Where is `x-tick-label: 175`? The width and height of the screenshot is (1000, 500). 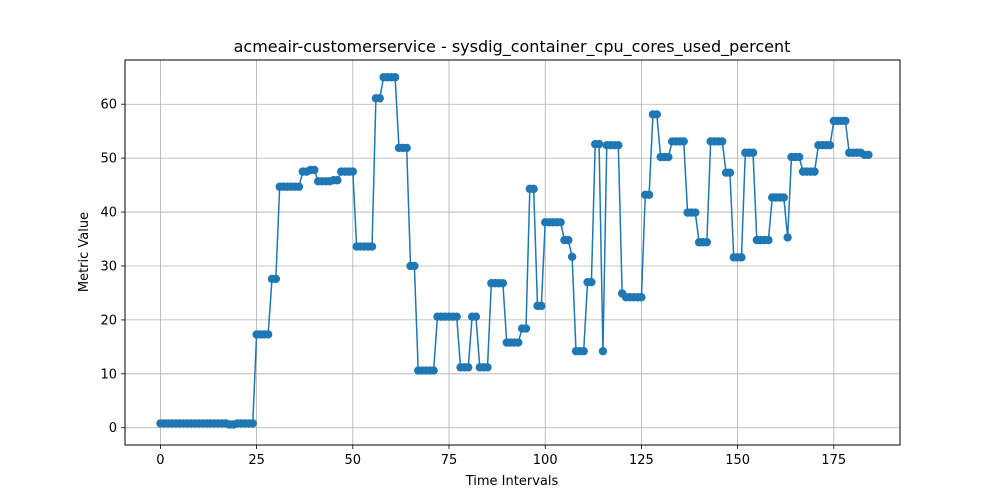
x-tick-label: 175 is located at coordinates (833, 460).